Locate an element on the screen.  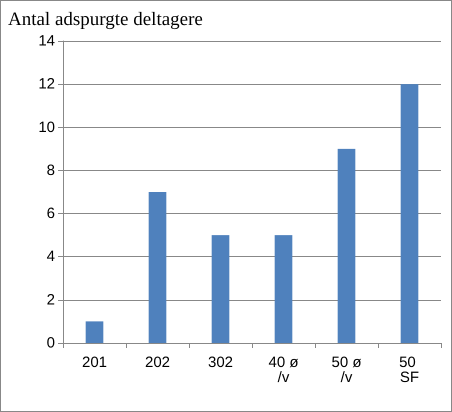
x-tick-label: 302 is located at coordinates (221, 362).